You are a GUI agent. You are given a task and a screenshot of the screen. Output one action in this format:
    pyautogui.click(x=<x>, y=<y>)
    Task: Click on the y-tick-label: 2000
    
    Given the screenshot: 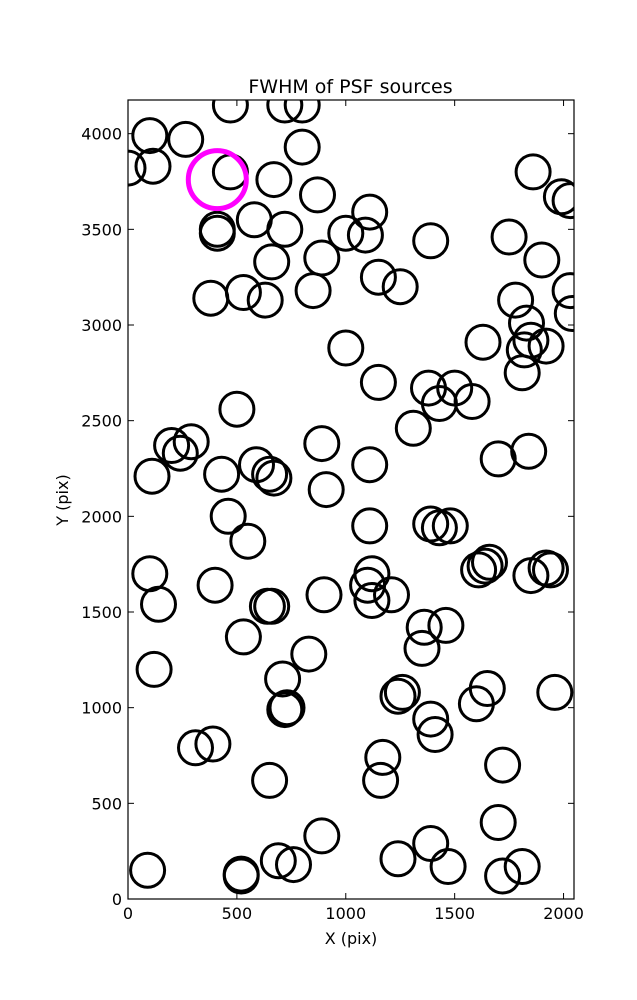 What is the action you would take?
    pyautogui.click(x=101, y=516)
    